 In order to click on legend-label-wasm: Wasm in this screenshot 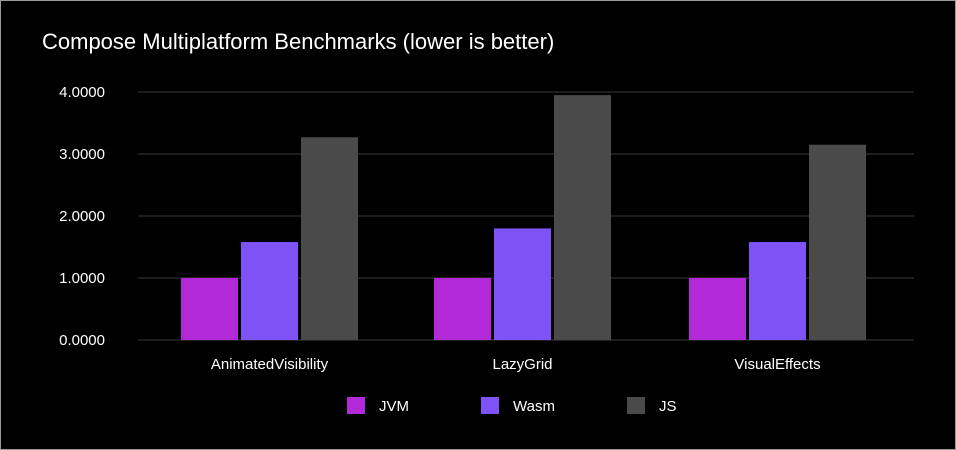, I will do `click(534, 406)`.